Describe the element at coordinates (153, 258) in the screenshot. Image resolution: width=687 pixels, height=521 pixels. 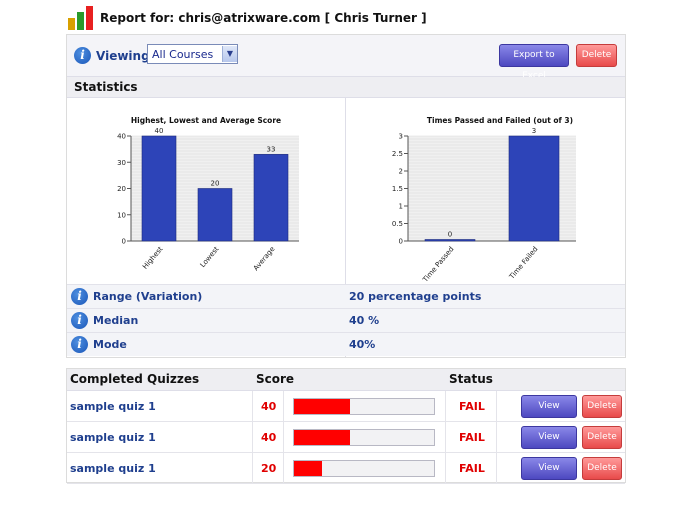
I see `x-tick-label: Highest` at that location.